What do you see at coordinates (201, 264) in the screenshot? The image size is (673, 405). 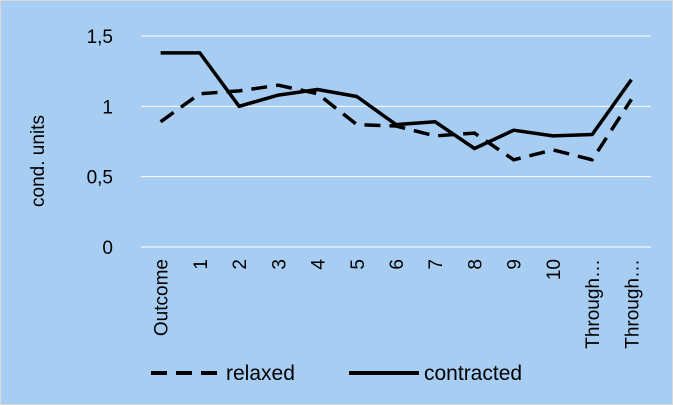 I see `x-category-label: 1` at bounding box center [201, 264].